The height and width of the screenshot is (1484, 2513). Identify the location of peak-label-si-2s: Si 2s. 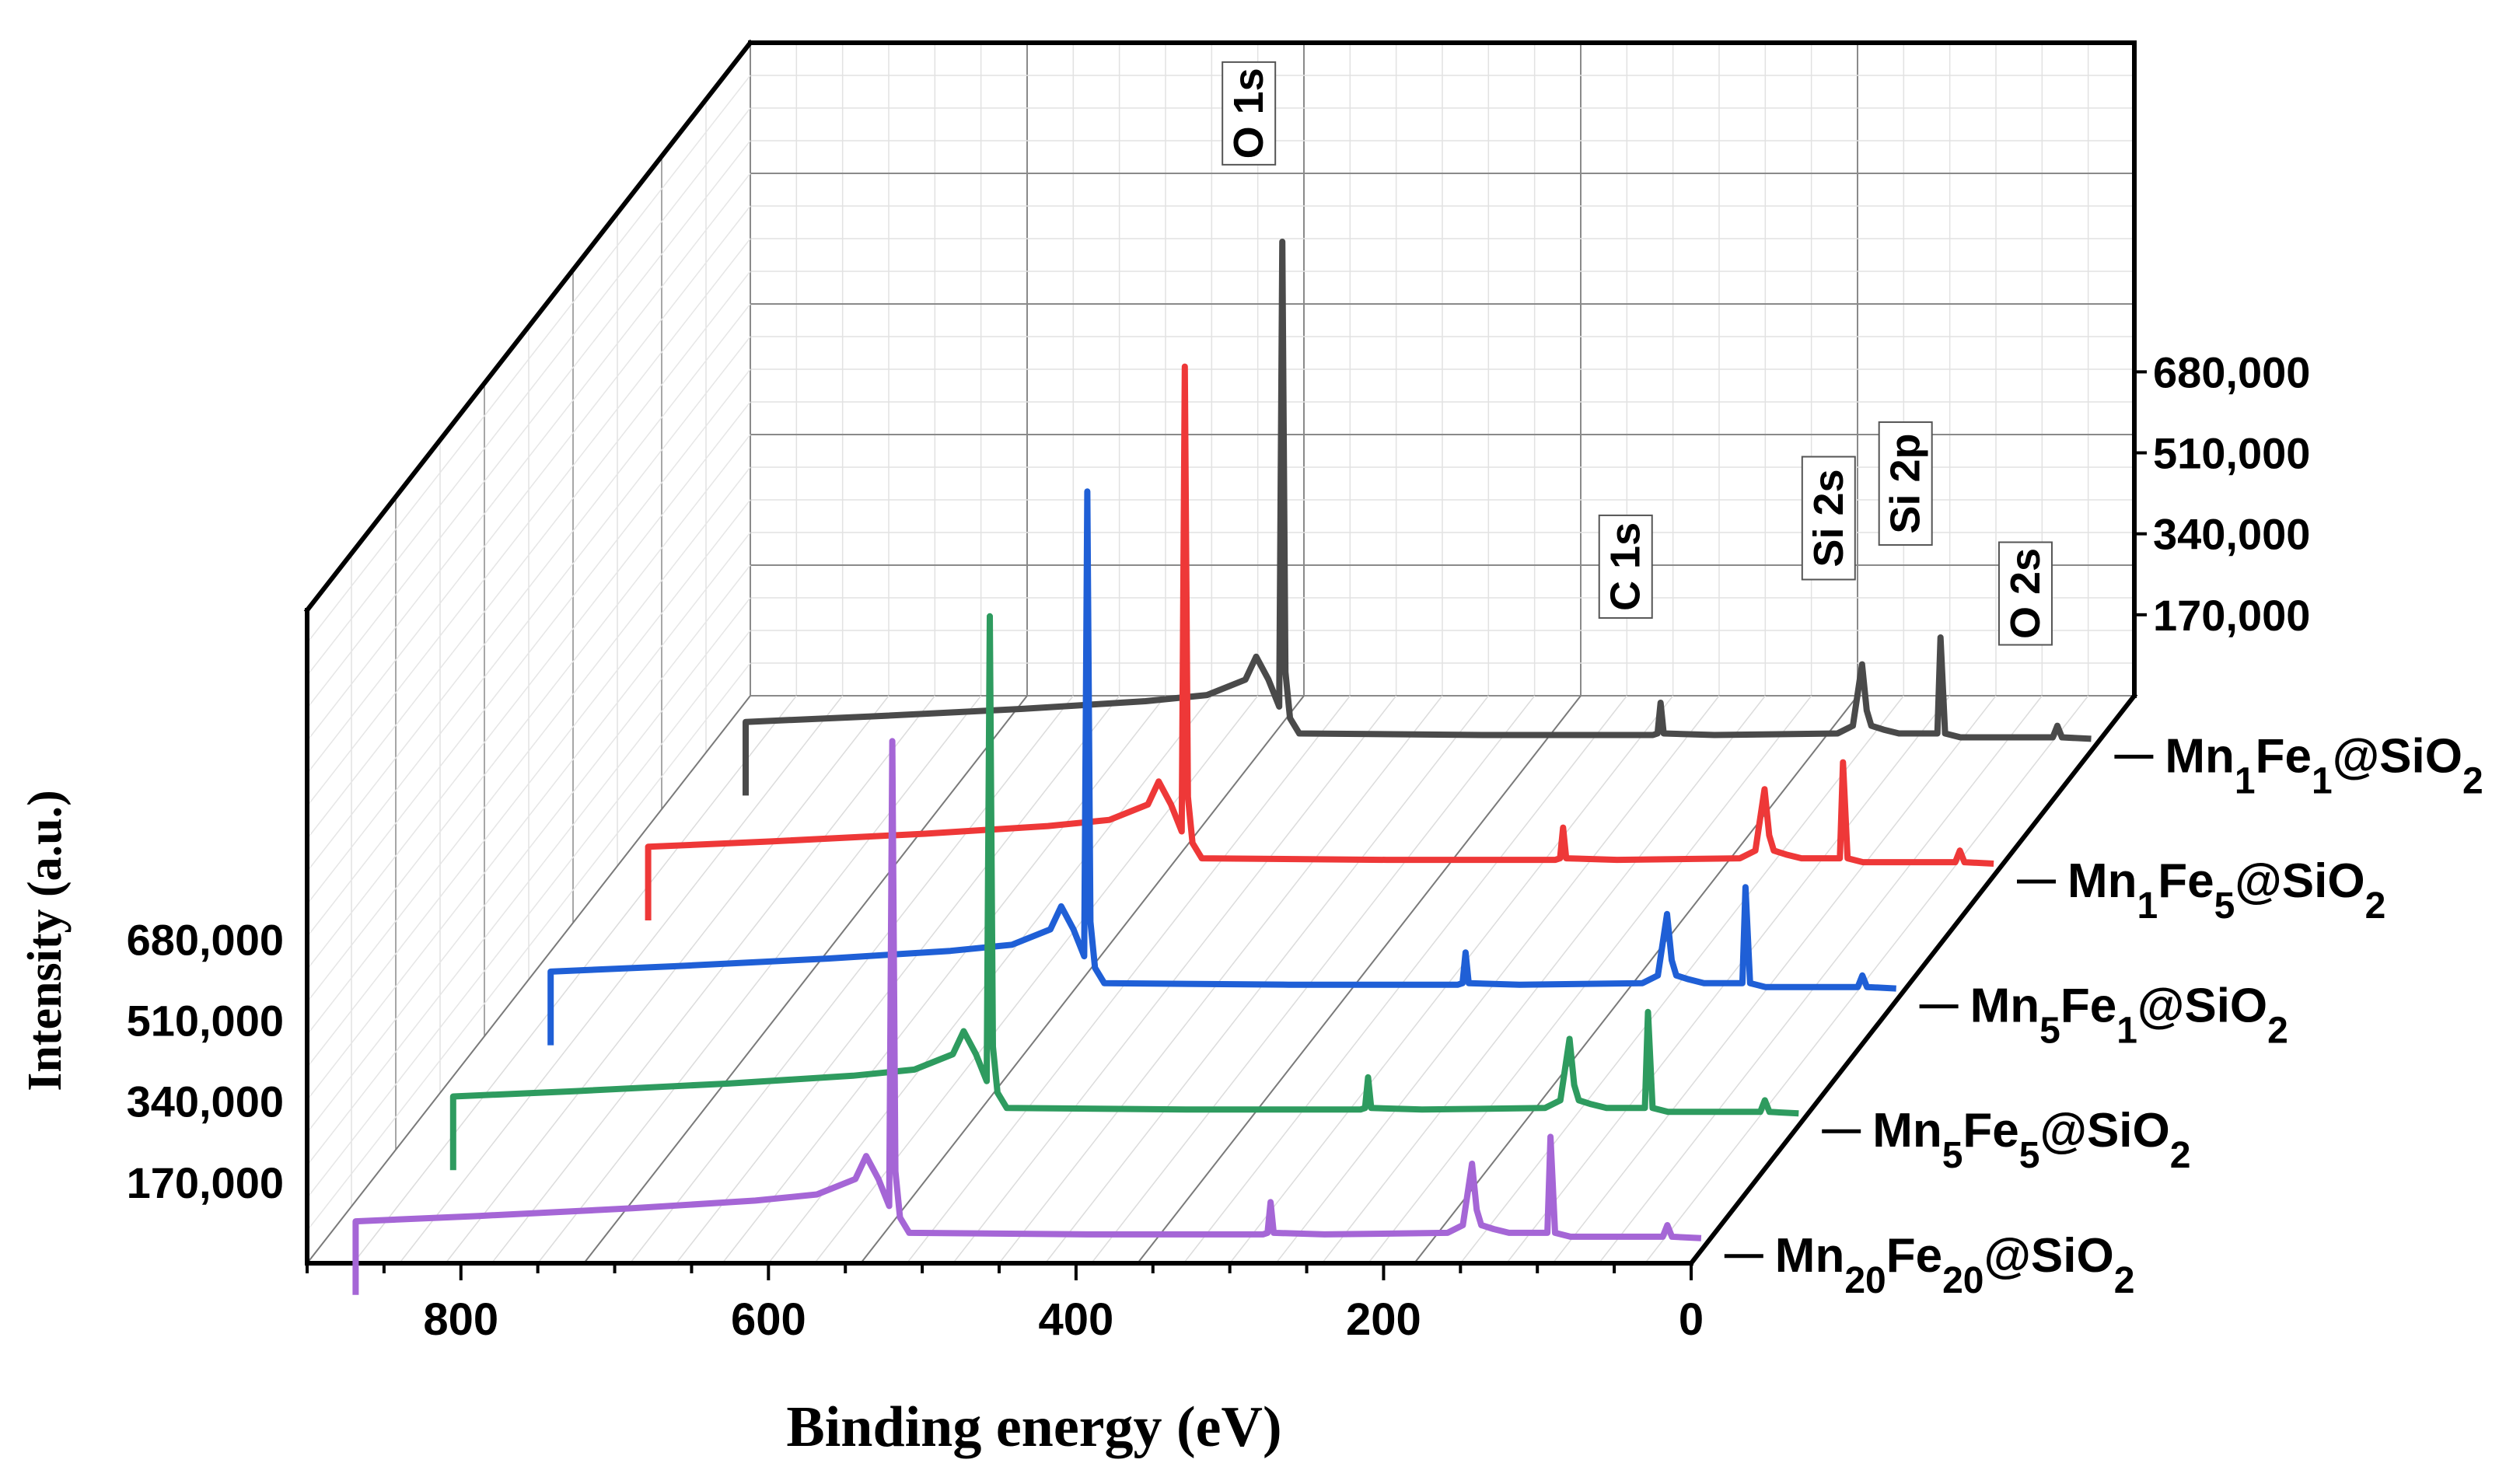
(1828, 518).